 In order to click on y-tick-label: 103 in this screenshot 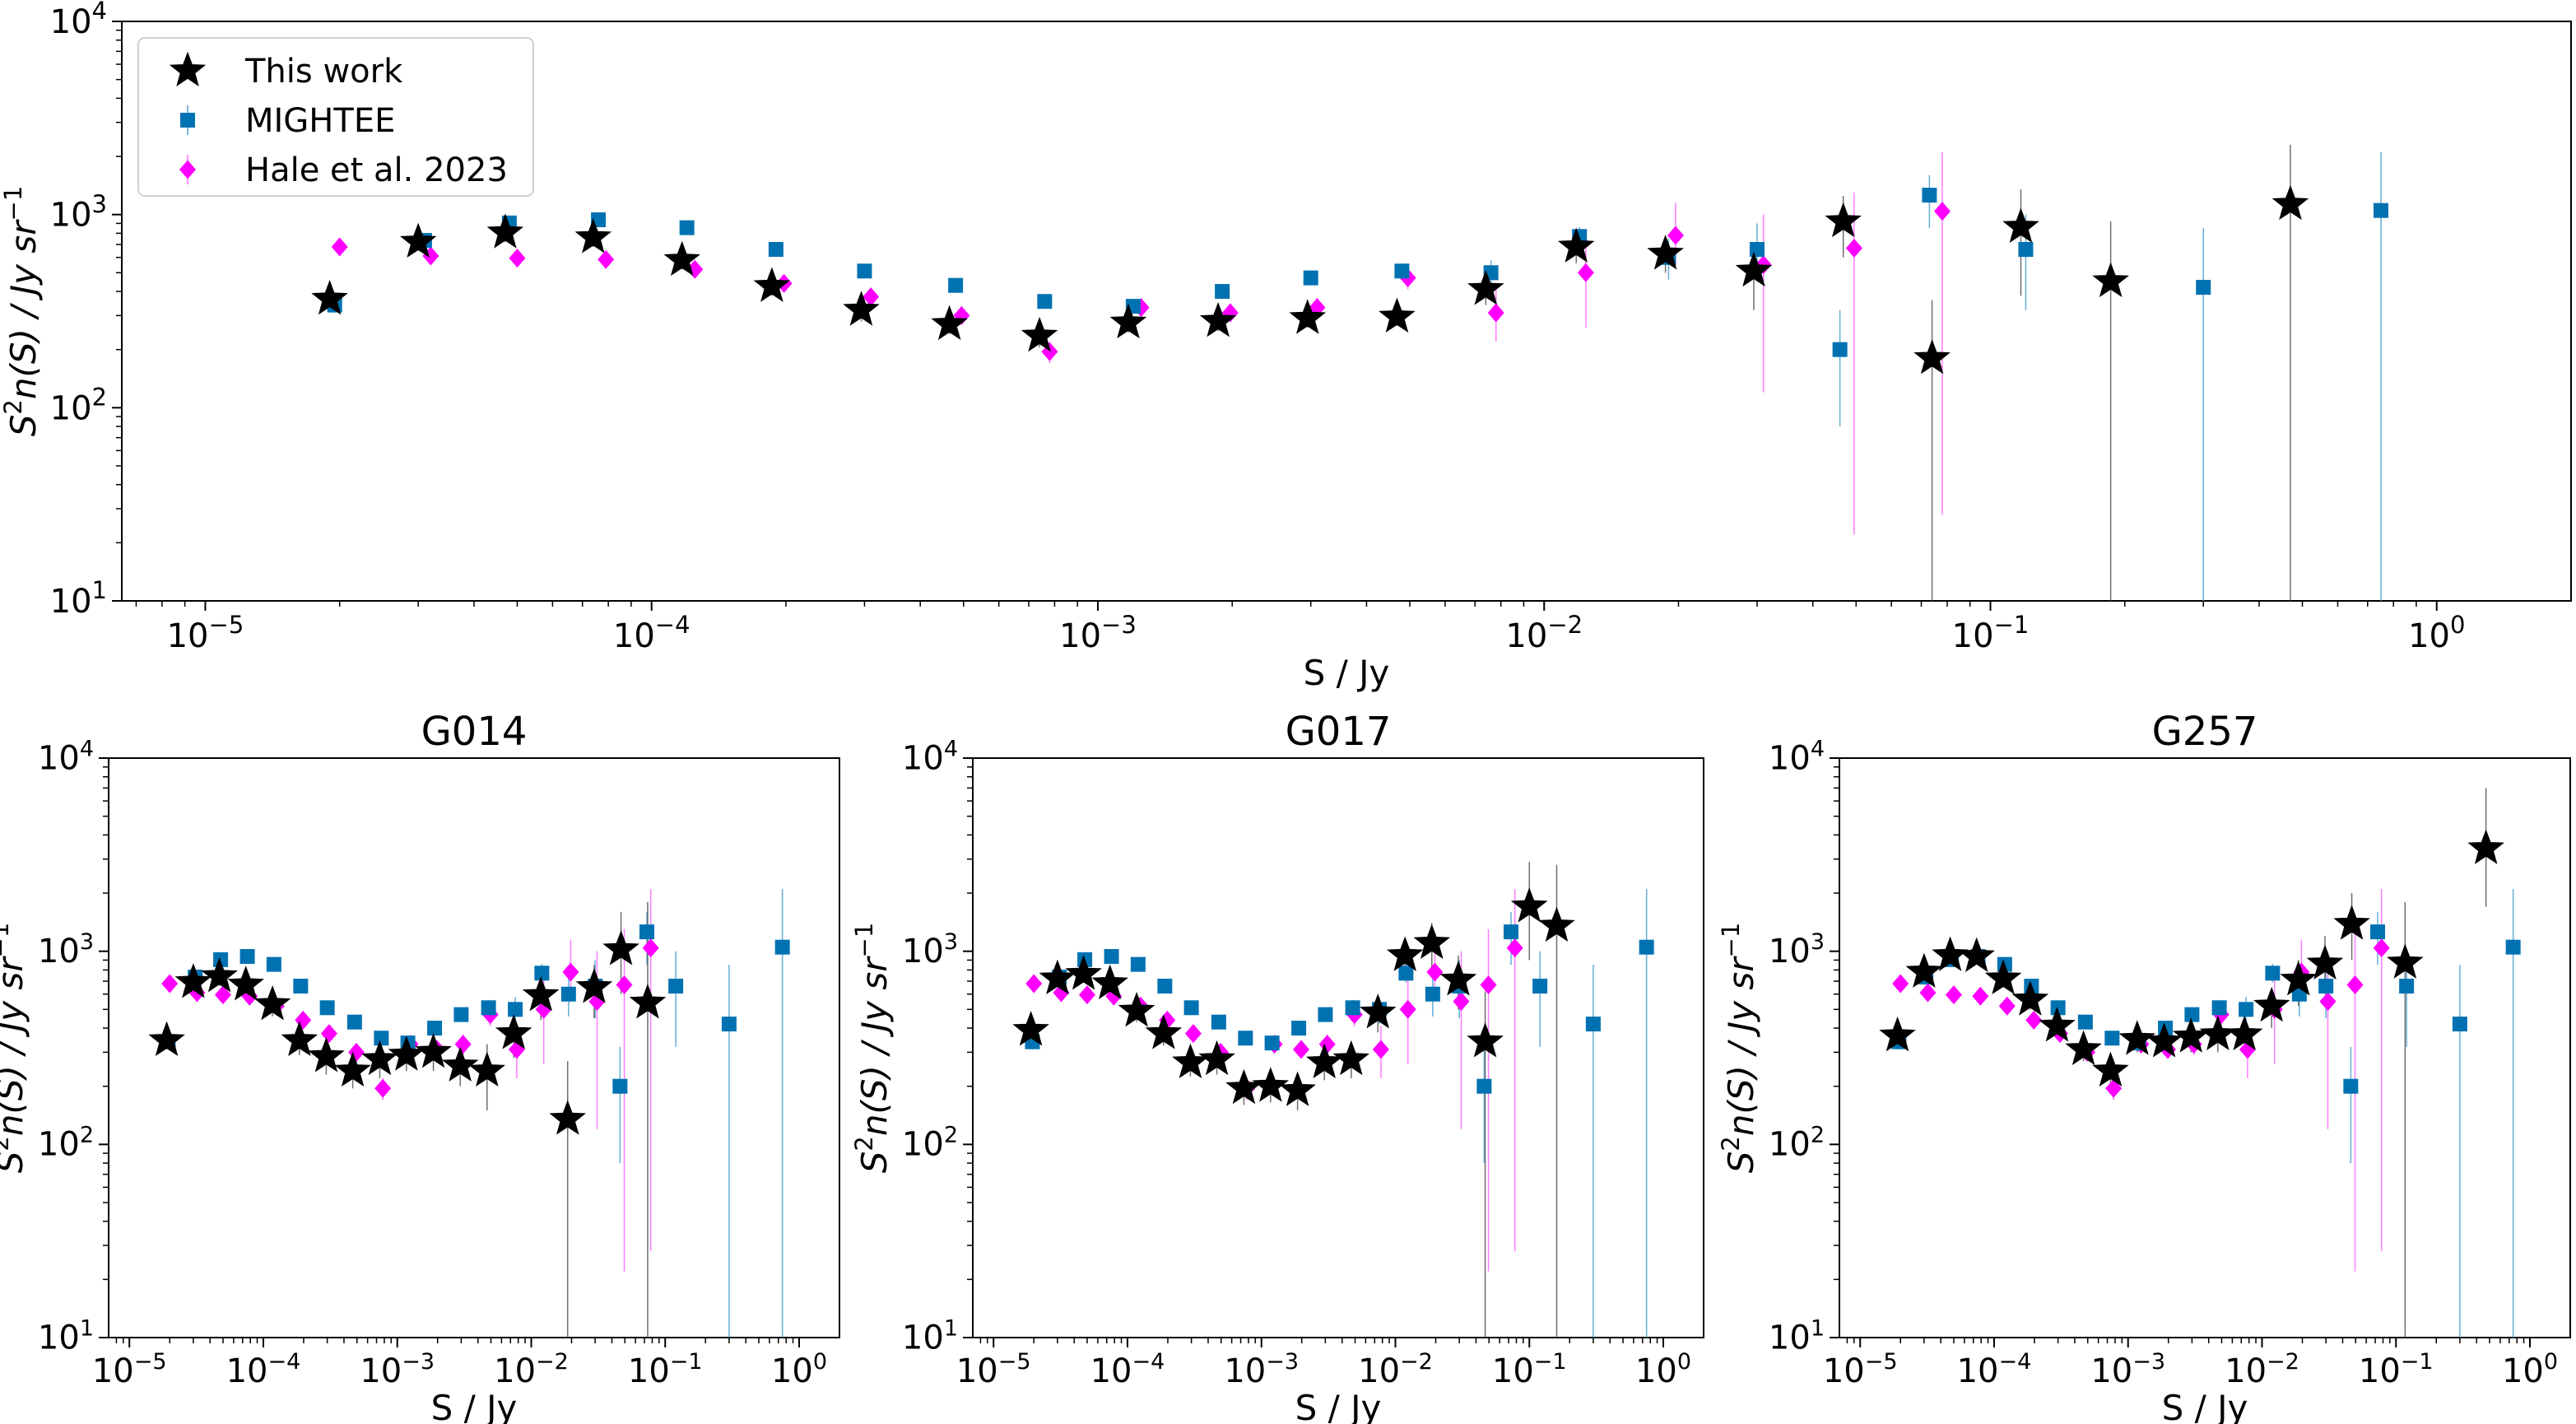, I will do `click(78, 212)`.